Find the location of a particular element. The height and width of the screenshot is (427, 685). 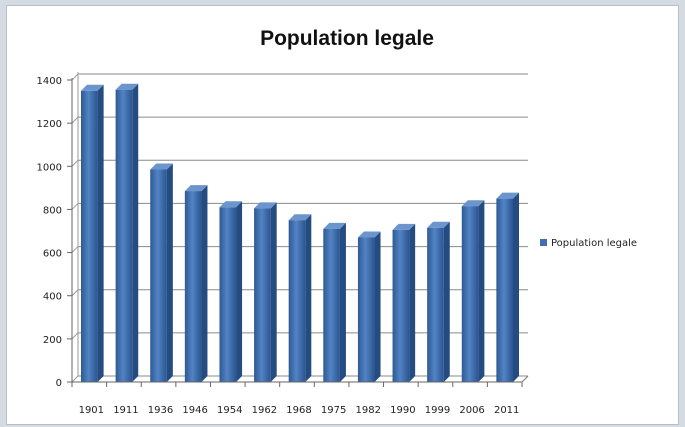

x-tick-label: 1999 is located at coordinates (437, 410).